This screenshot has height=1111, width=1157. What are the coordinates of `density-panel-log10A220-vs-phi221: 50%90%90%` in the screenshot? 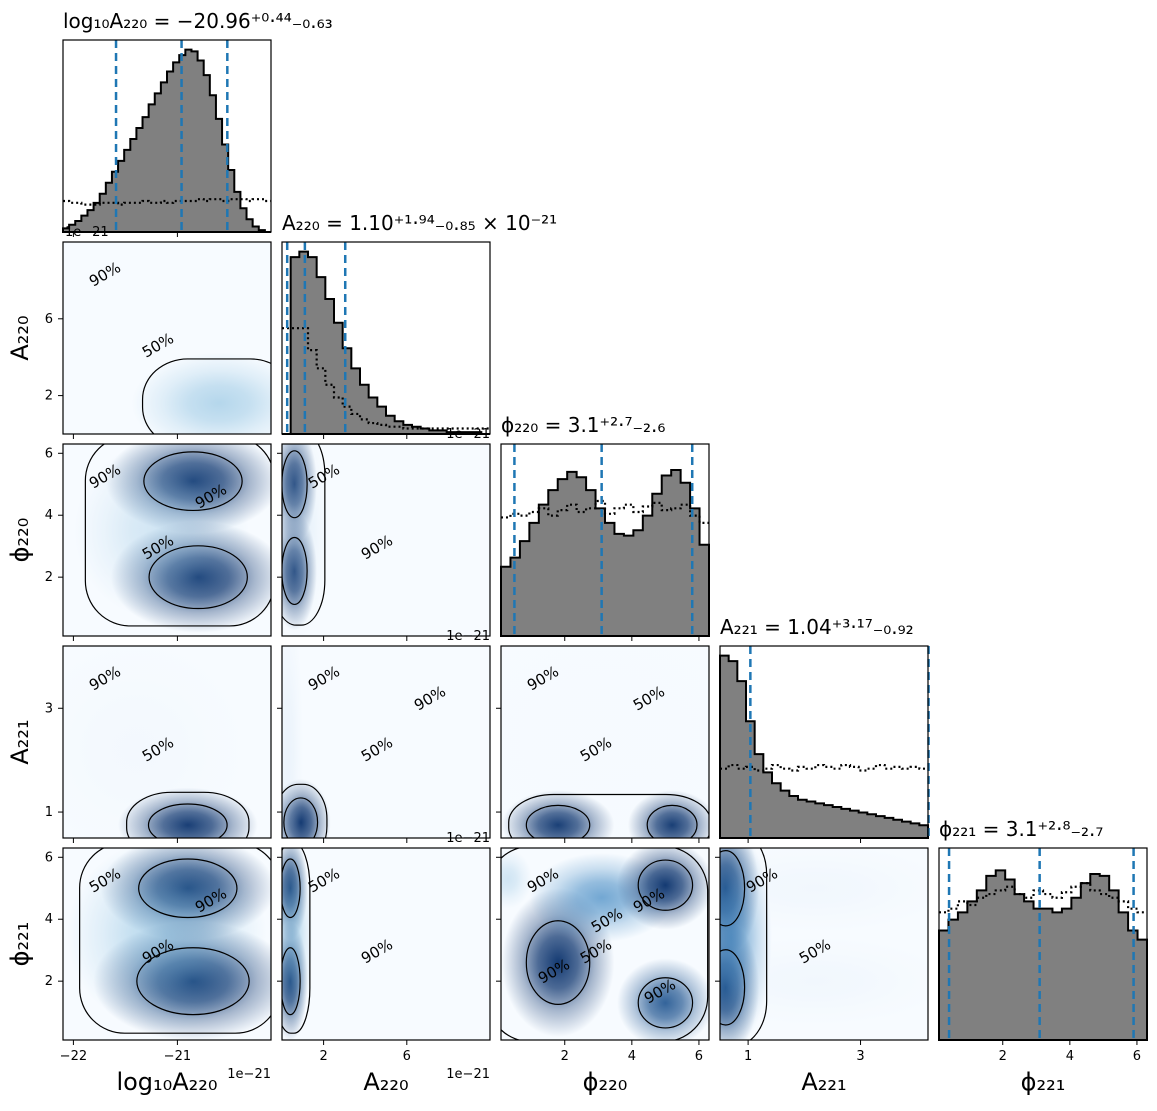 It's located at (167, 944).